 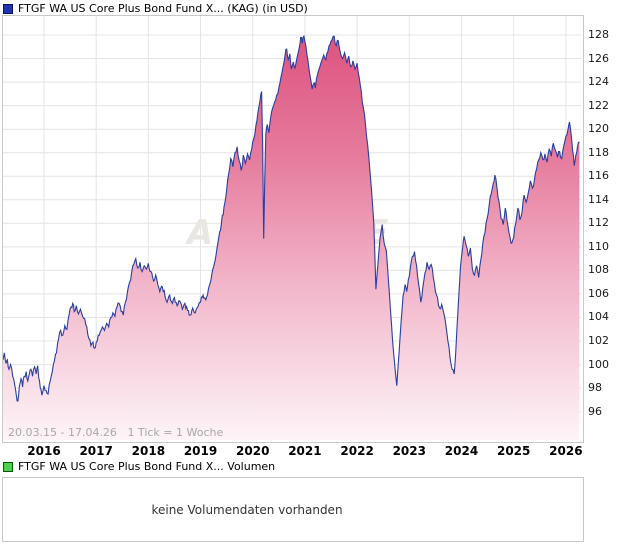 I want to click on y-axis-tick-label: 116, so click(x=598, y=176).